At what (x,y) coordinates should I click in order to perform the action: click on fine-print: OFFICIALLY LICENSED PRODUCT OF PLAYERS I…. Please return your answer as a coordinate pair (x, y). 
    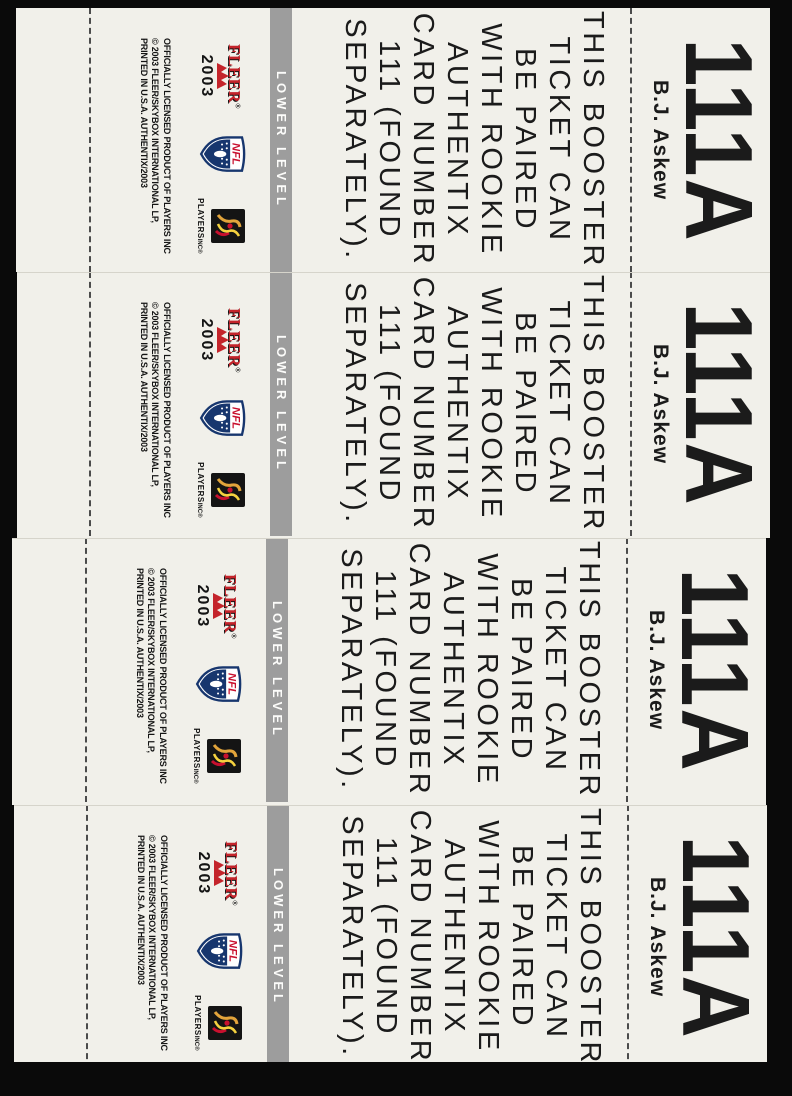
    Looking at the image, I should click on (151, 670).